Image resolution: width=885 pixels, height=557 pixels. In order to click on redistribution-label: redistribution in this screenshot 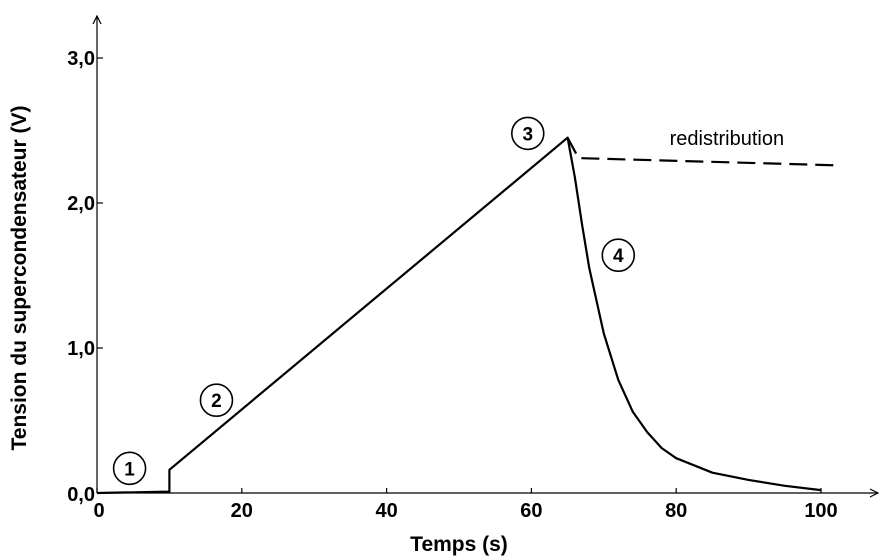, I will do `click(727, 139)`.